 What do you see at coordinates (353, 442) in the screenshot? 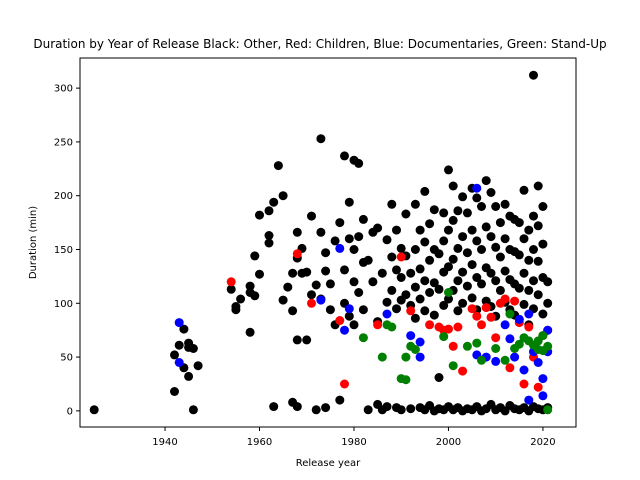
I see `x-tick-label: 1980` at bounding box center [353, 442].